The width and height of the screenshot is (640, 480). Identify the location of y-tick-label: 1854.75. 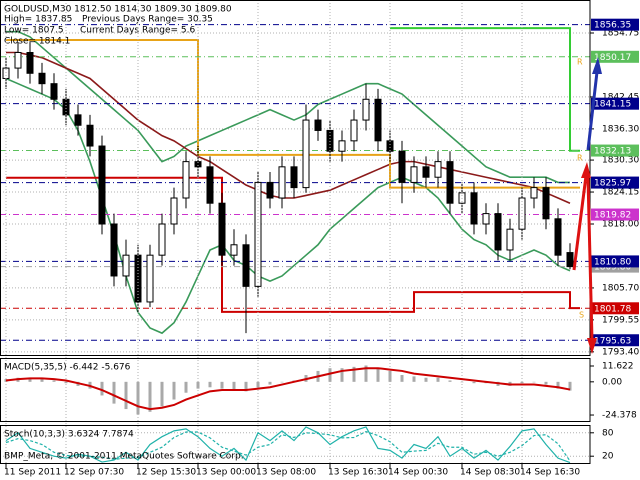
(620, 34).